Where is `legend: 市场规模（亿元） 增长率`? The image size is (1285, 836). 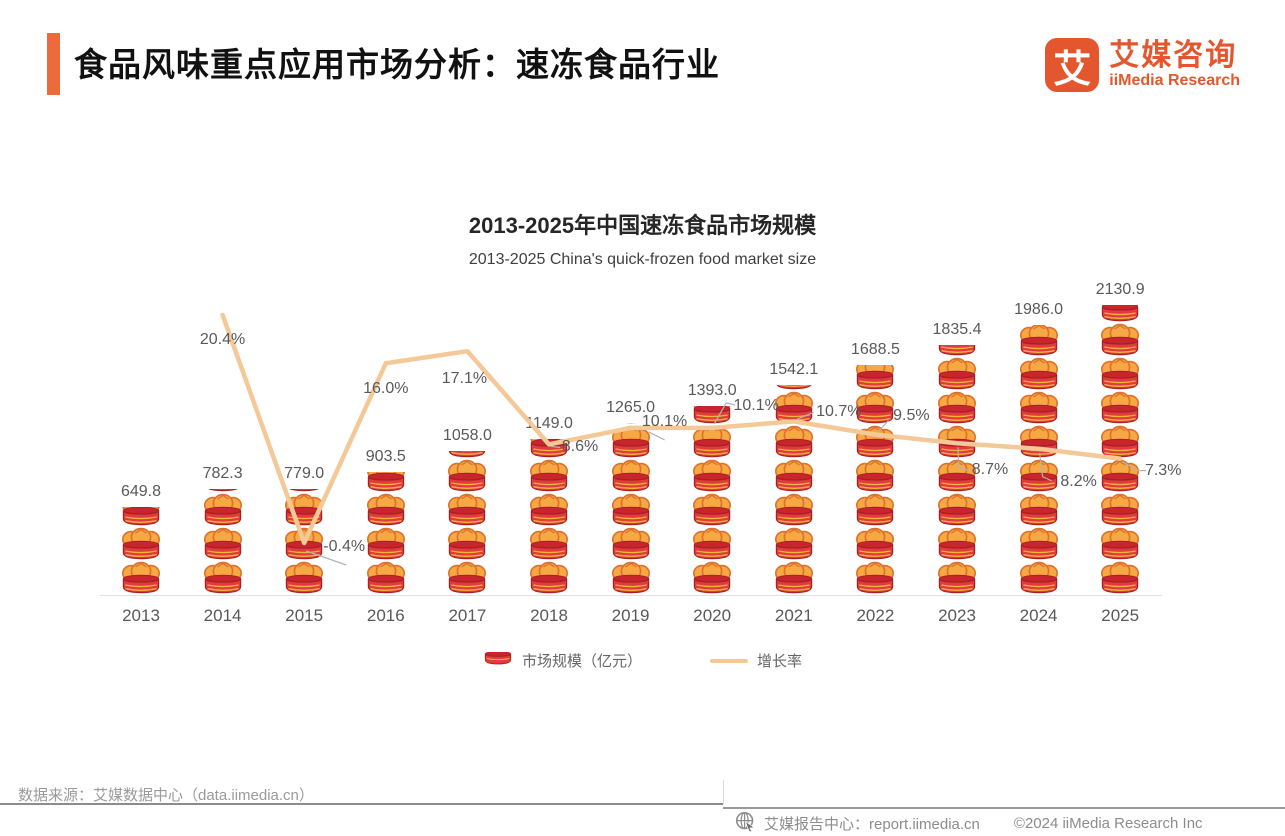 legend: 市场规模（亿元） 增长率 is located at coordinates (642, 660).